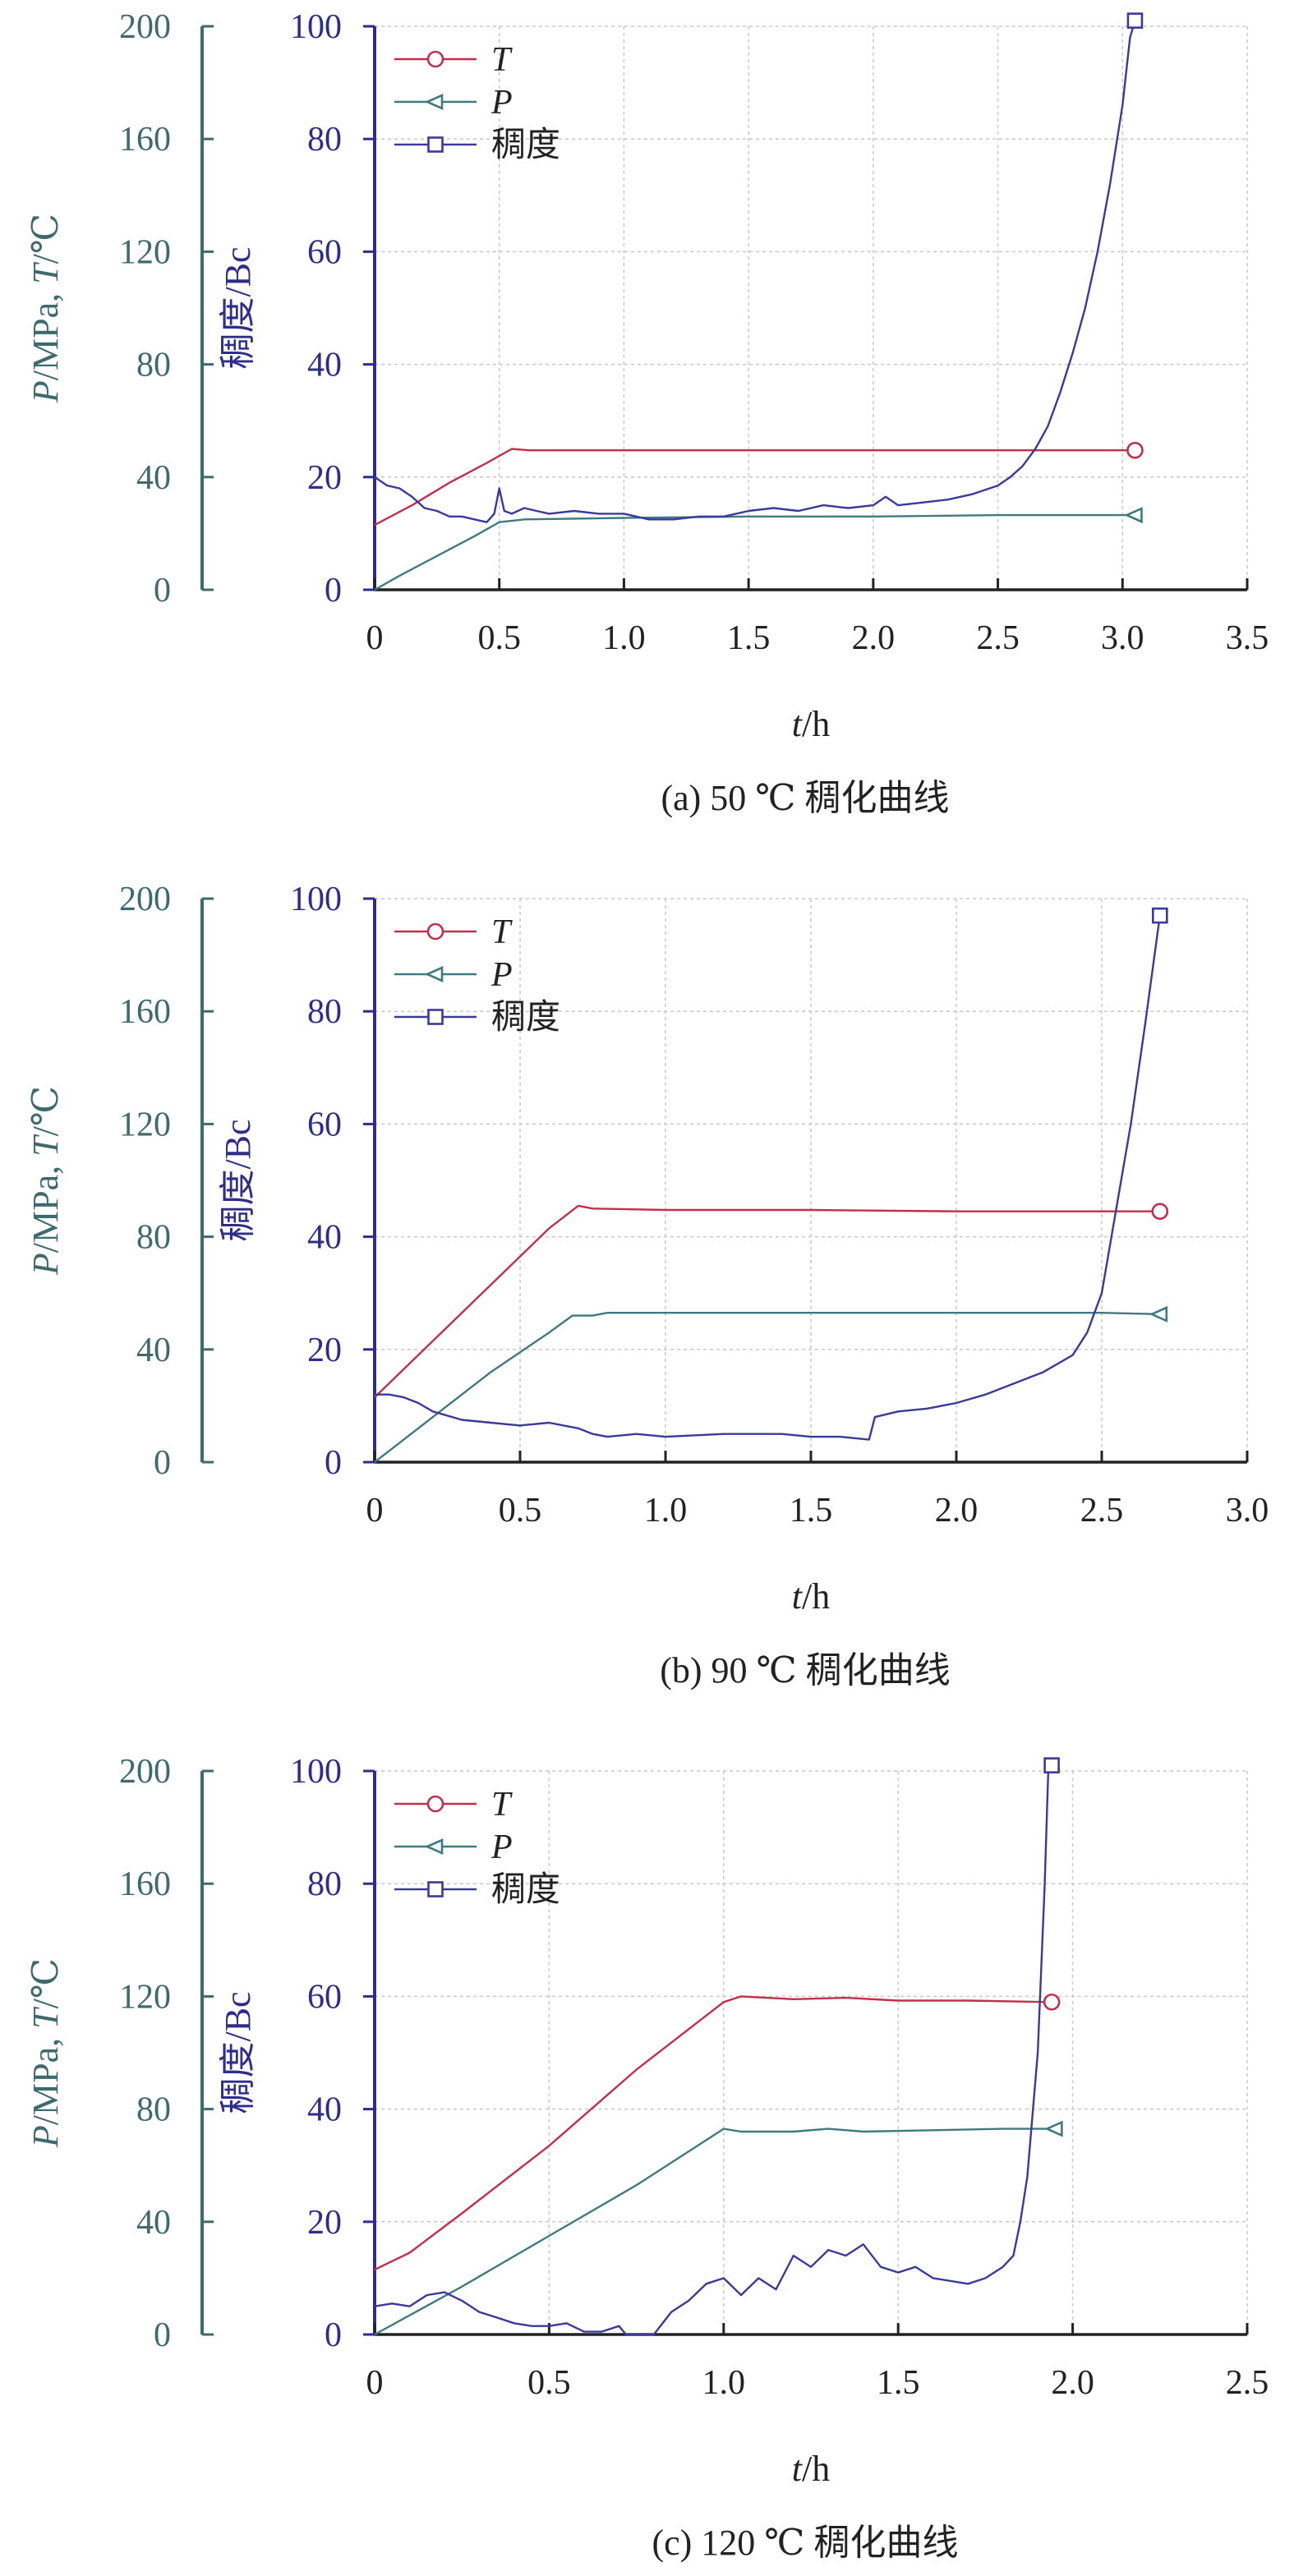  What do you see at coordinates (817, 2406) in the screenshot?
I see `x-axis: 0 0.5 1.0 1.5 2.0 2.5 t/h` at bounding box center [817, 2406].